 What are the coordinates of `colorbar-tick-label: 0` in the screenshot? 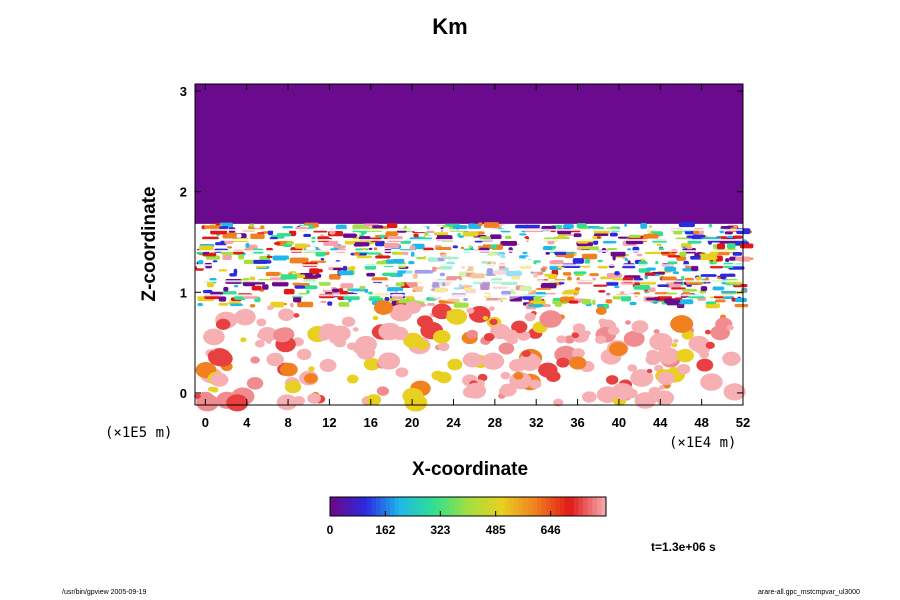 It's located at (330, 530).